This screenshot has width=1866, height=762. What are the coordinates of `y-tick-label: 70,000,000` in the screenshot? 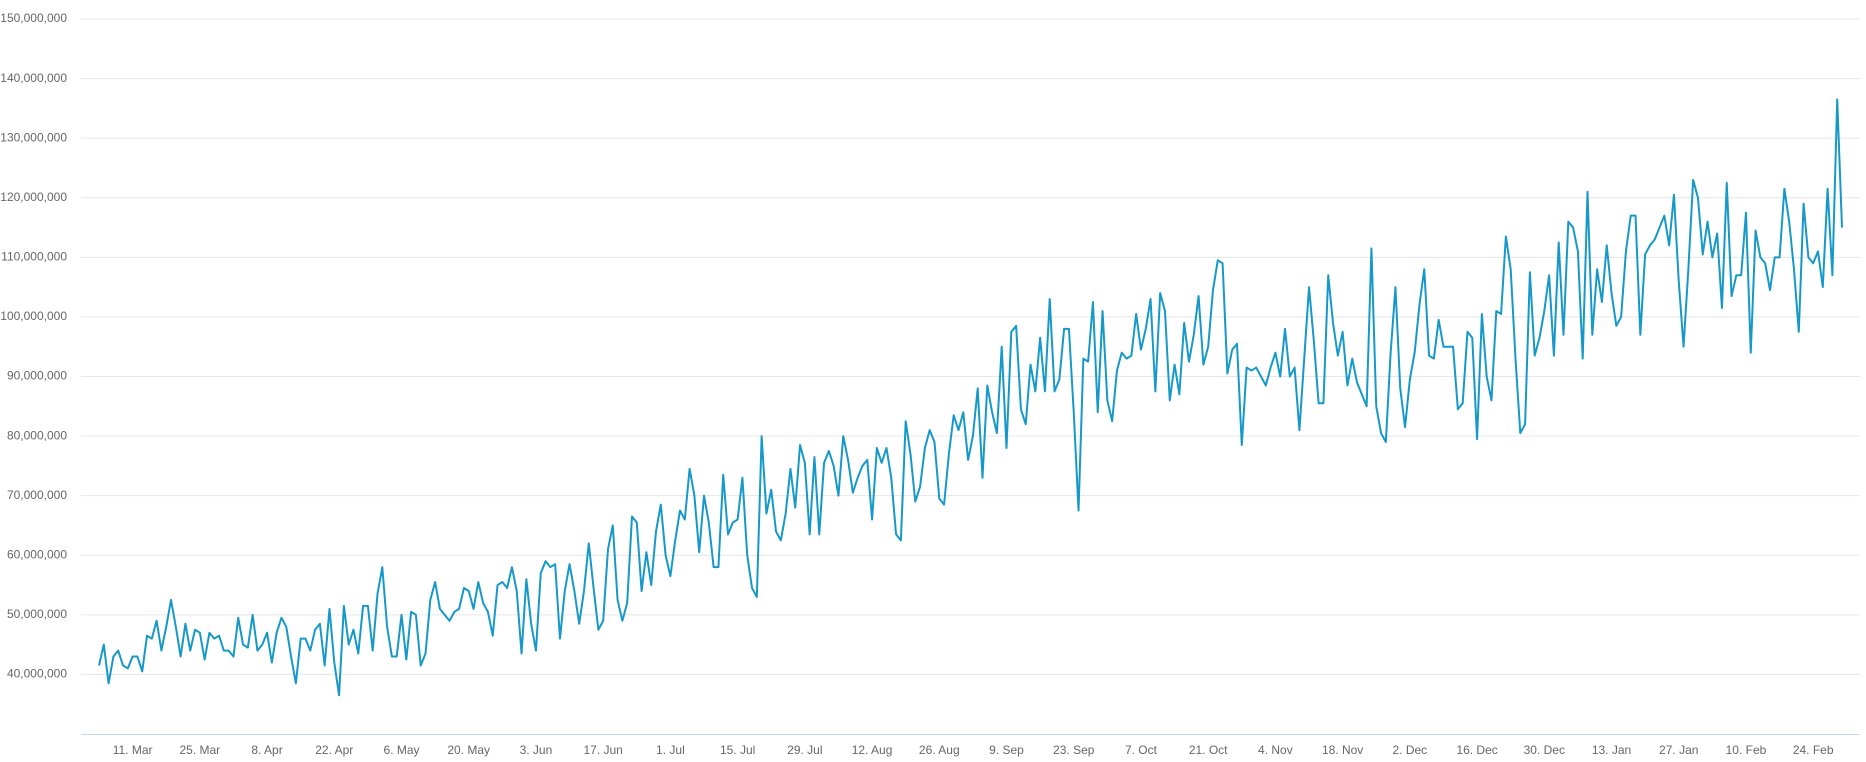 It's located at (37, 495).